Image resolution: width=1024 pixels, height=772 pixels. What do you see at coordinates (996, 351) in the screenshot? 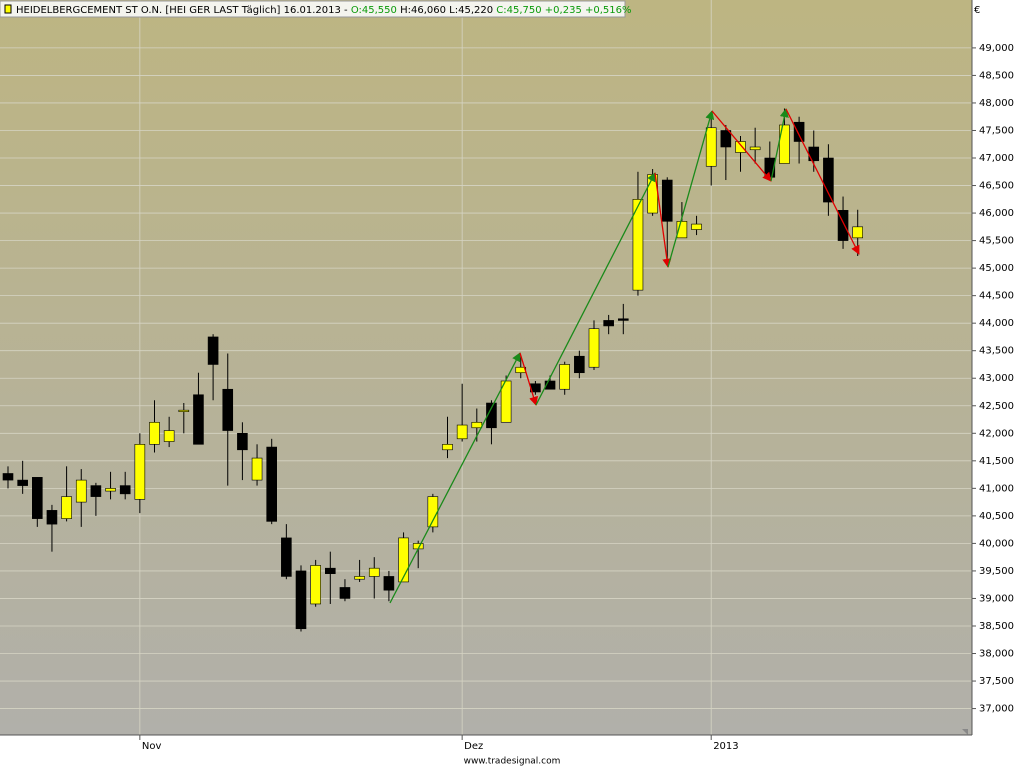
I see `y-tick-label: 43,500` at bounding box center [996, 351].